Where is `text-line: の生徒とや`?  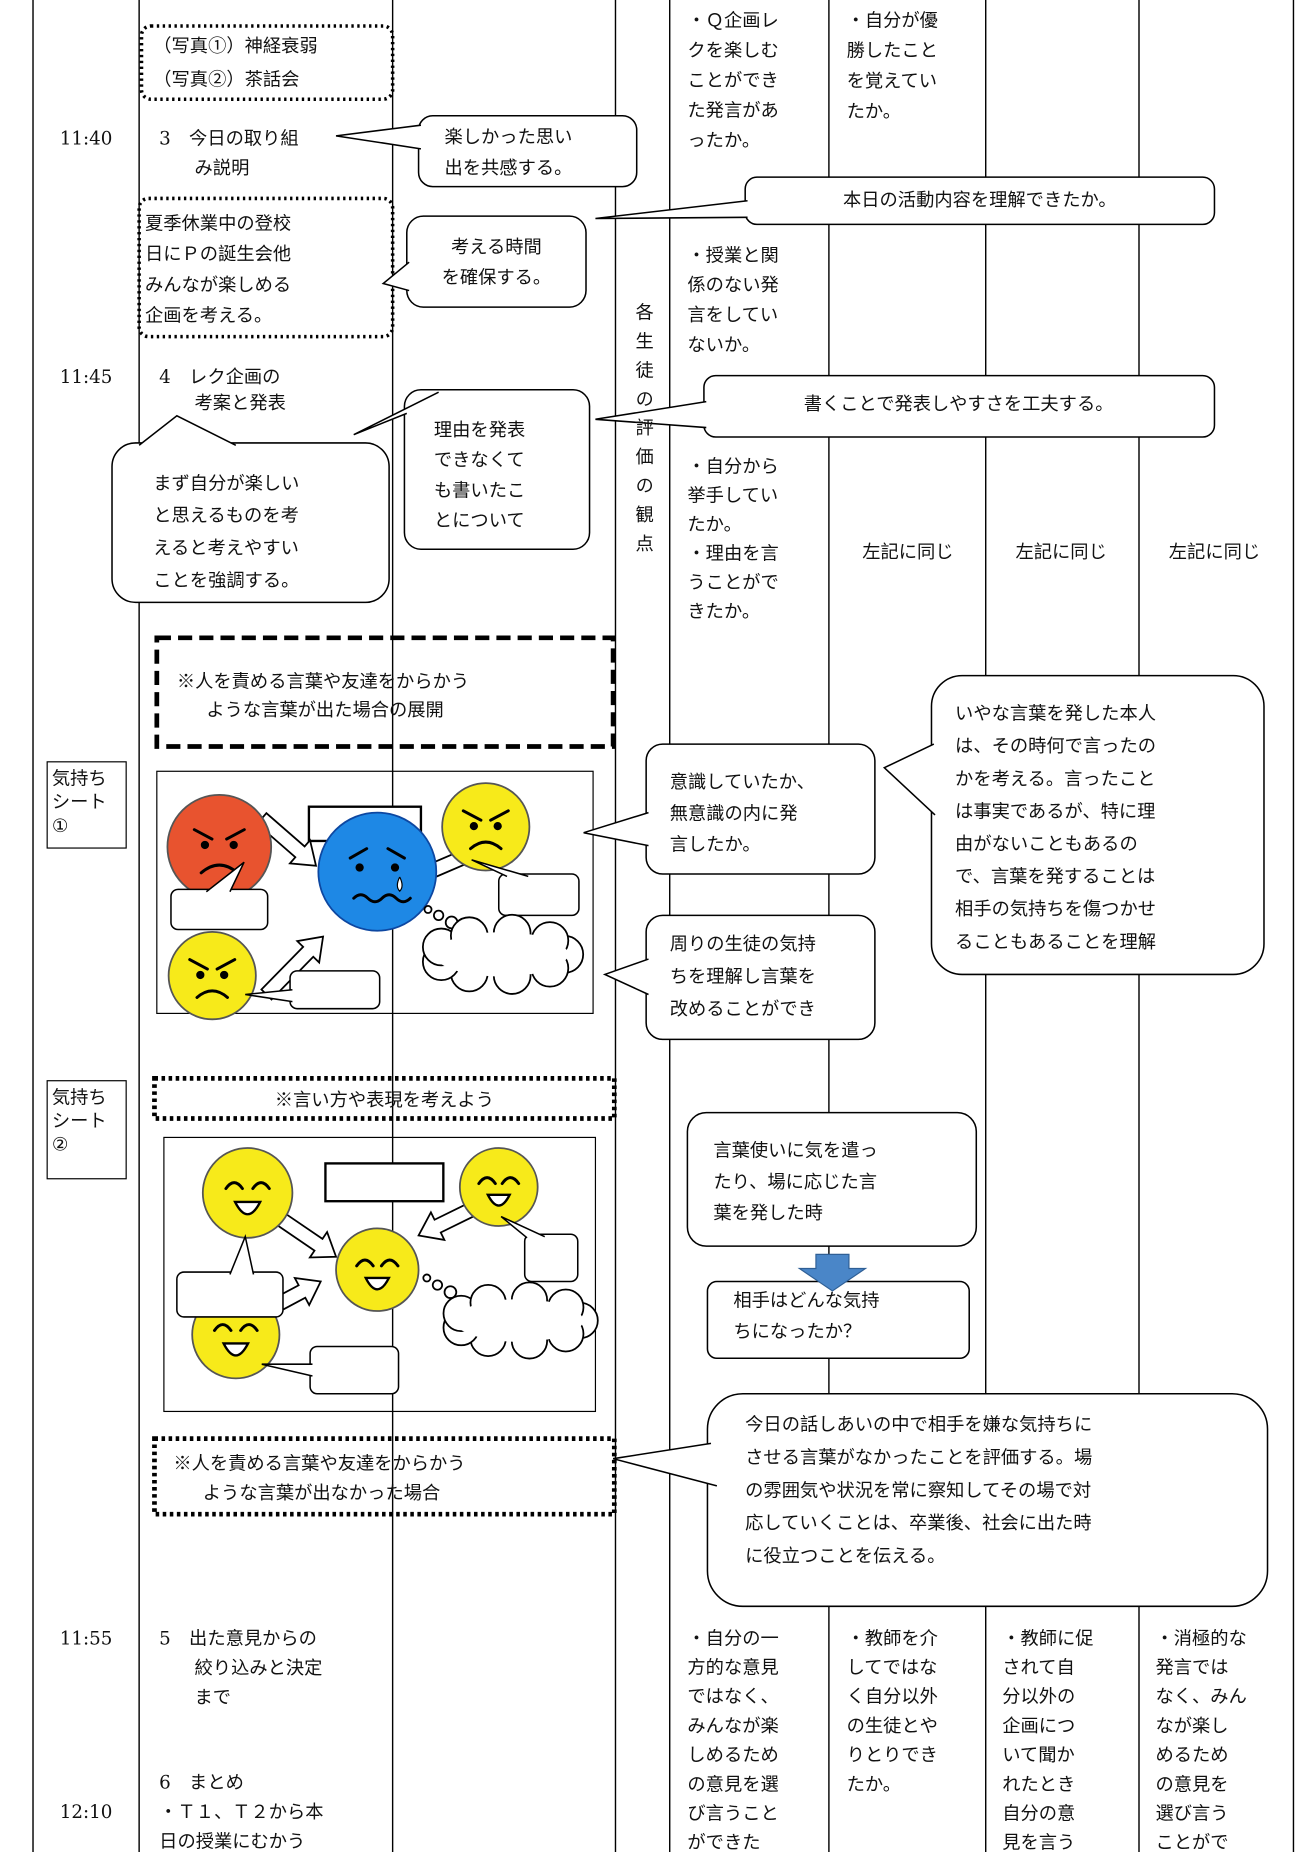
text-line: の生徒とや is located at coordinates (892, 1726).